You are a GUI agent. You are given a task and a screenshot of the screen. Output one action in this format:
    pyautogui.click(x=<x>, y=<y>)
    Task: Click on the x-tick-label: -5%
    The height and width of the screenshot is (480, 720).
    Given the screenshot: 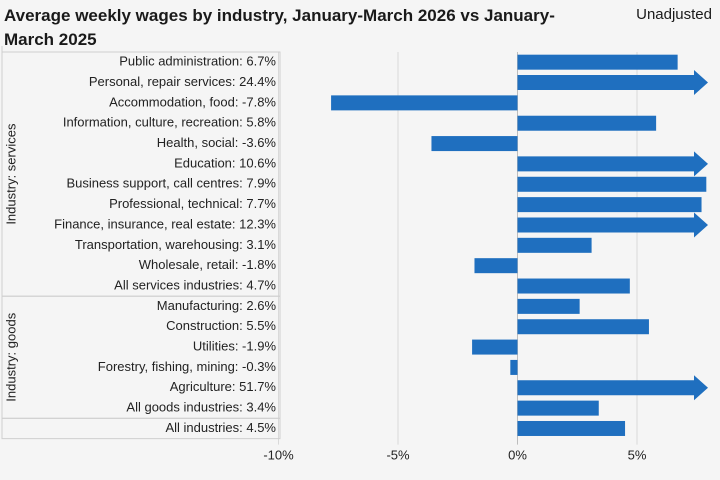 What is the action you would take?
    pyautogui.click(x=398, y=455)
    